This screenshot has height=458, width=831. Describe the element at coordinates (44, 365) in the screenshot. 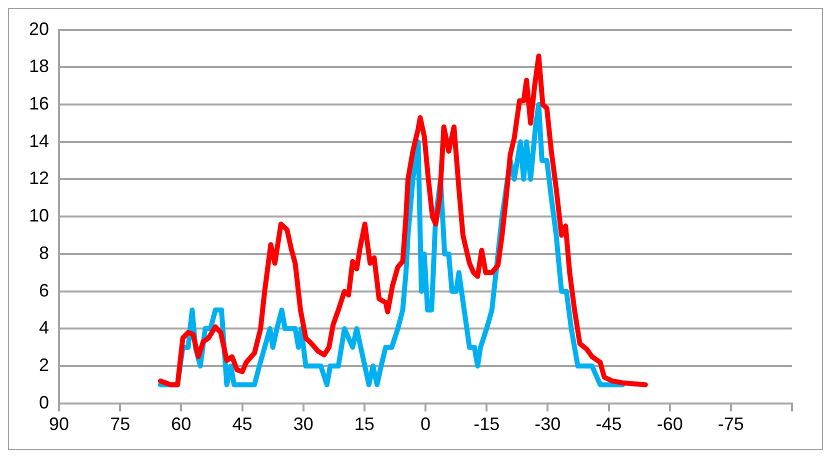

I see `y-tick-label: 2` at that location.